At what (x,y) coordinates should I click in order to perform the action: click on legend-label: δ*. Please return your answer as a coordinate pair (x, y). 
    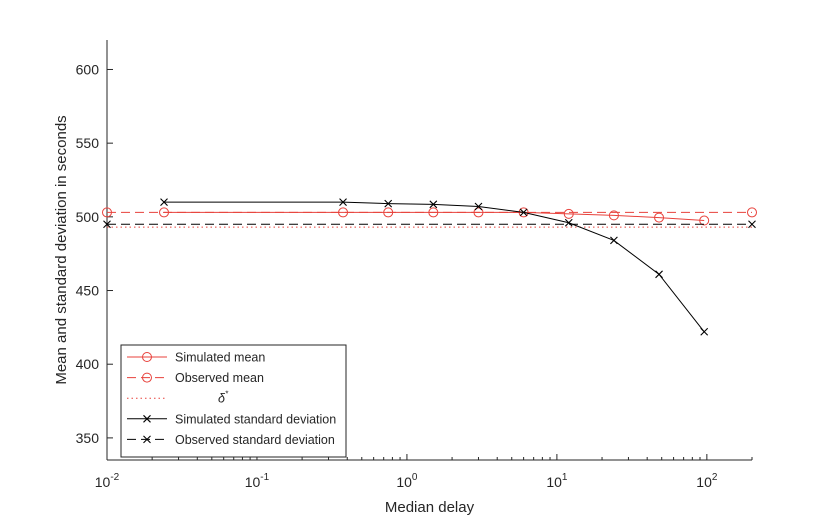
    Looking at the image, I should click on (223, 398).